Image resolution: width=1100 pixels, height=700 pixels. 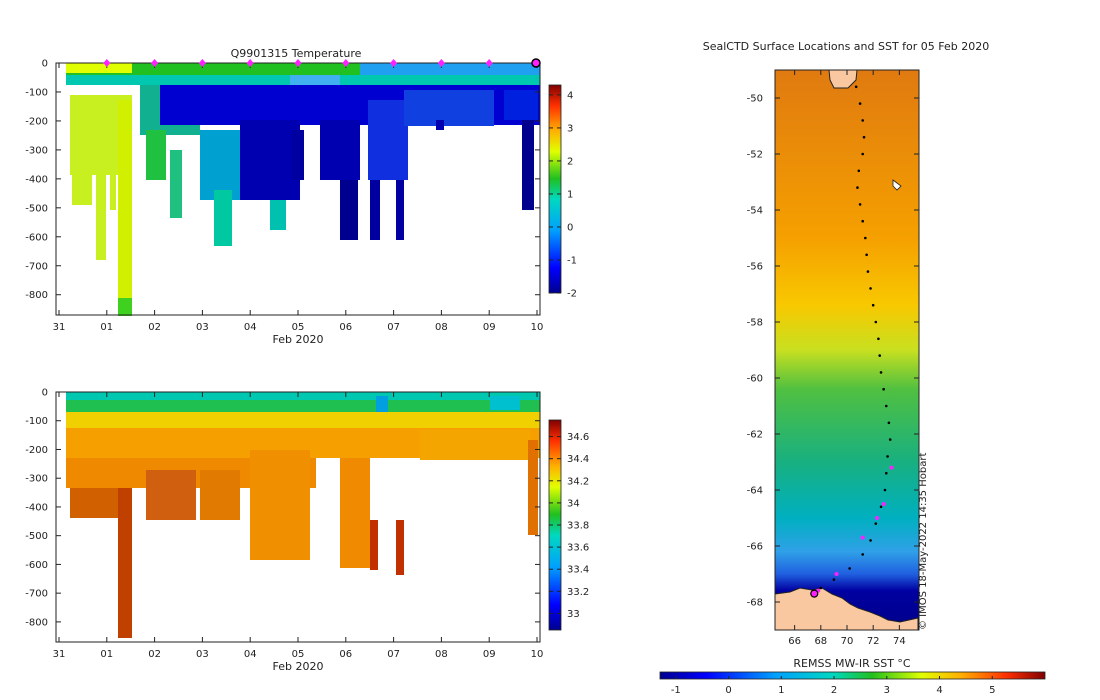 I want to click on lat-tick-label: -52, so click(x=755, y=155).